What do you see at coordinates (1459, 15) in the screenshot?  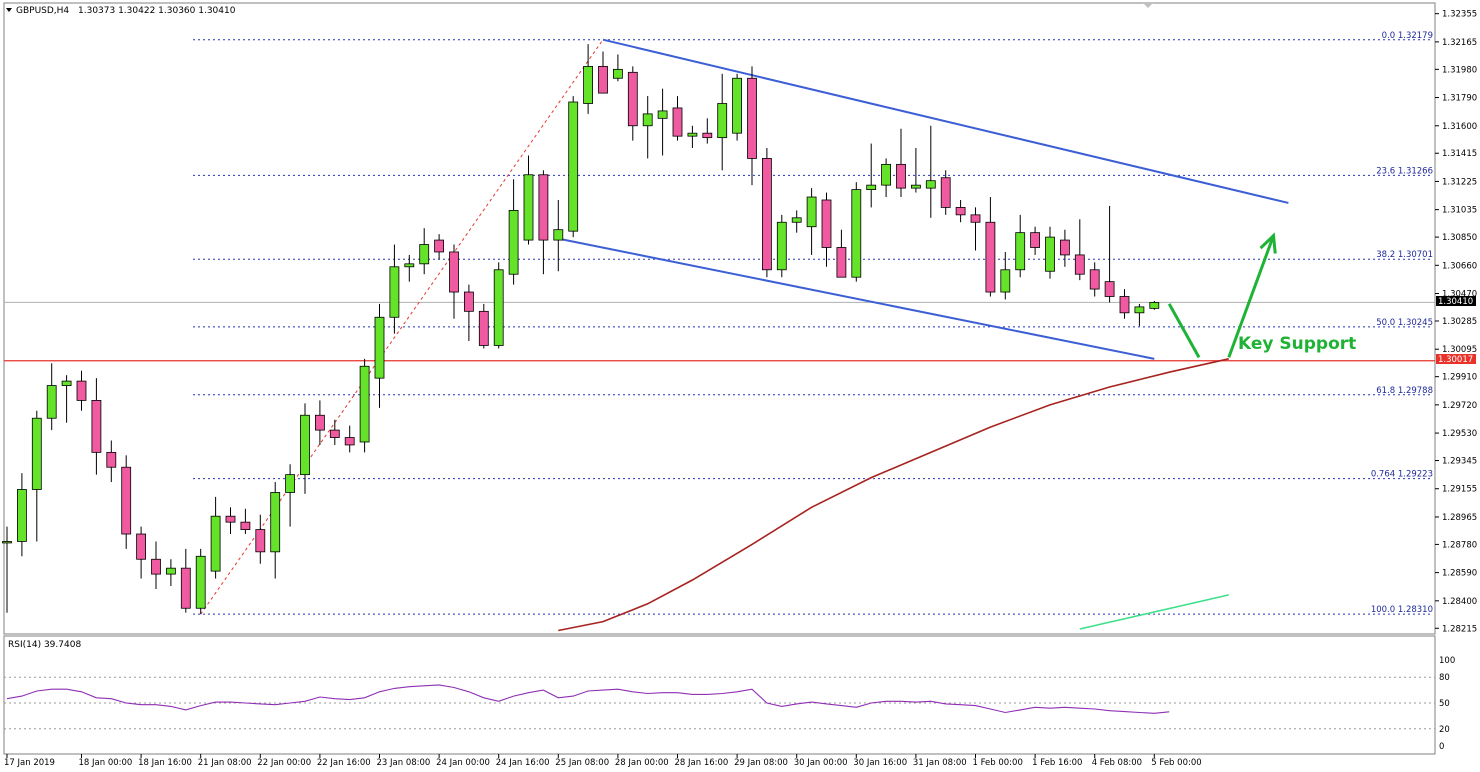 I see `y-tick-label: 1.32355` at bounding box center [1459, 15].